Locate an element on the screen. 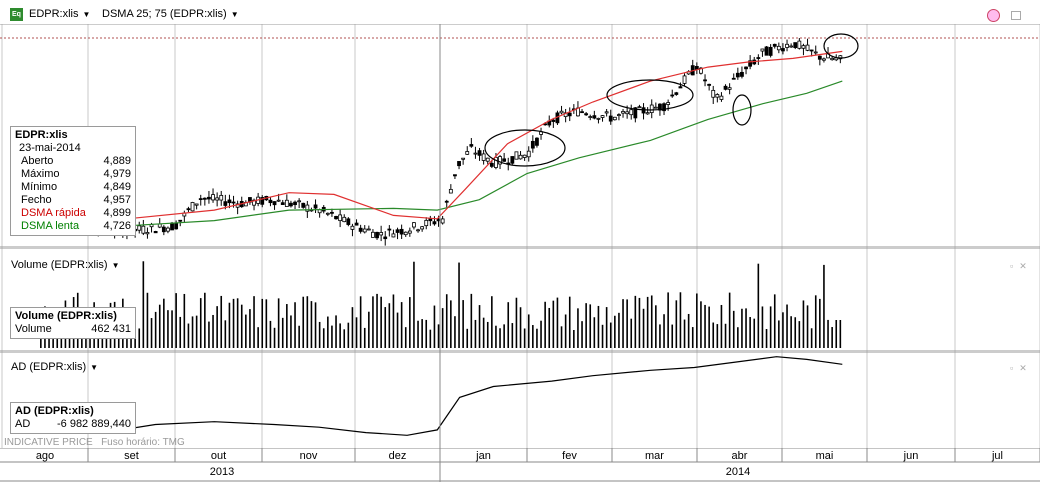 The height and width of the screenshot is (482, 1040). year-label: 2014 is located at coordinates (738, 472).